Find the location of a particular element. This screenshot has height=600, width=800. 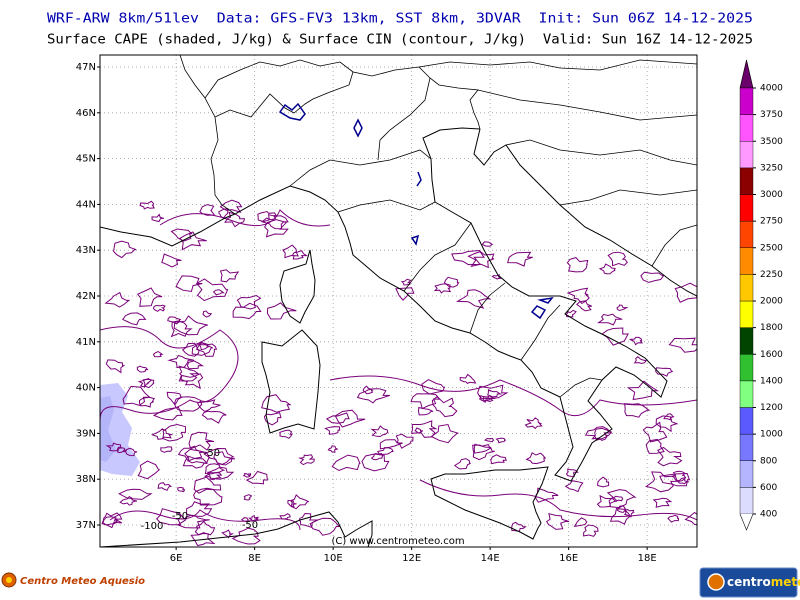

colorbar-label: 1200 is located at coordinates (771, 408).